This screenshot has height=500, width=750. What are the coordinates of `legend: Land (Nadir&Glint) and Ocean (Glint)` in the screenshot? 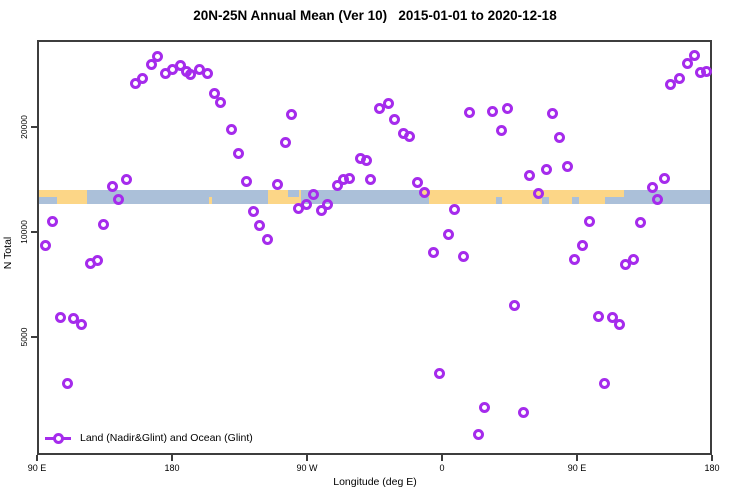 It's located at (149, 438).